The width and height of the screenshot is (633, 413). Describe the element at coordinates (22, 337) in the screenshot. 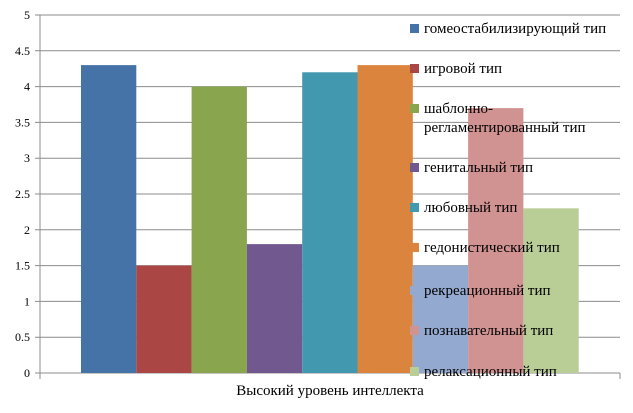

I see `y-tick-label: 0.5` at that location.